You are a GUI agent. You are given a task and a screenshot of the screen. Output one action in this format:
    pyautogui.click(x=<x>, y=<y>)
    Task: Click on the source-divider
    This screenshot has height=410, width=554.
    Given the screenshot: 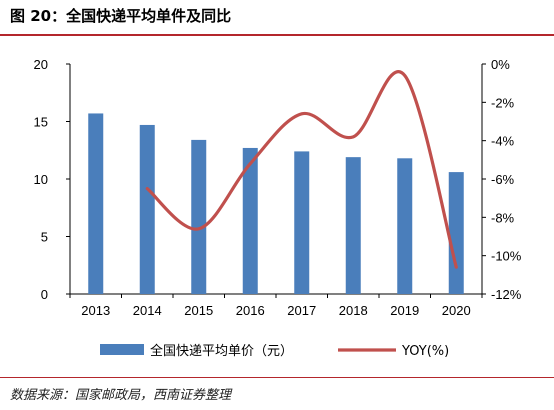 What is the action you would take?
    pyautogui.click(x=277, y=377)
    